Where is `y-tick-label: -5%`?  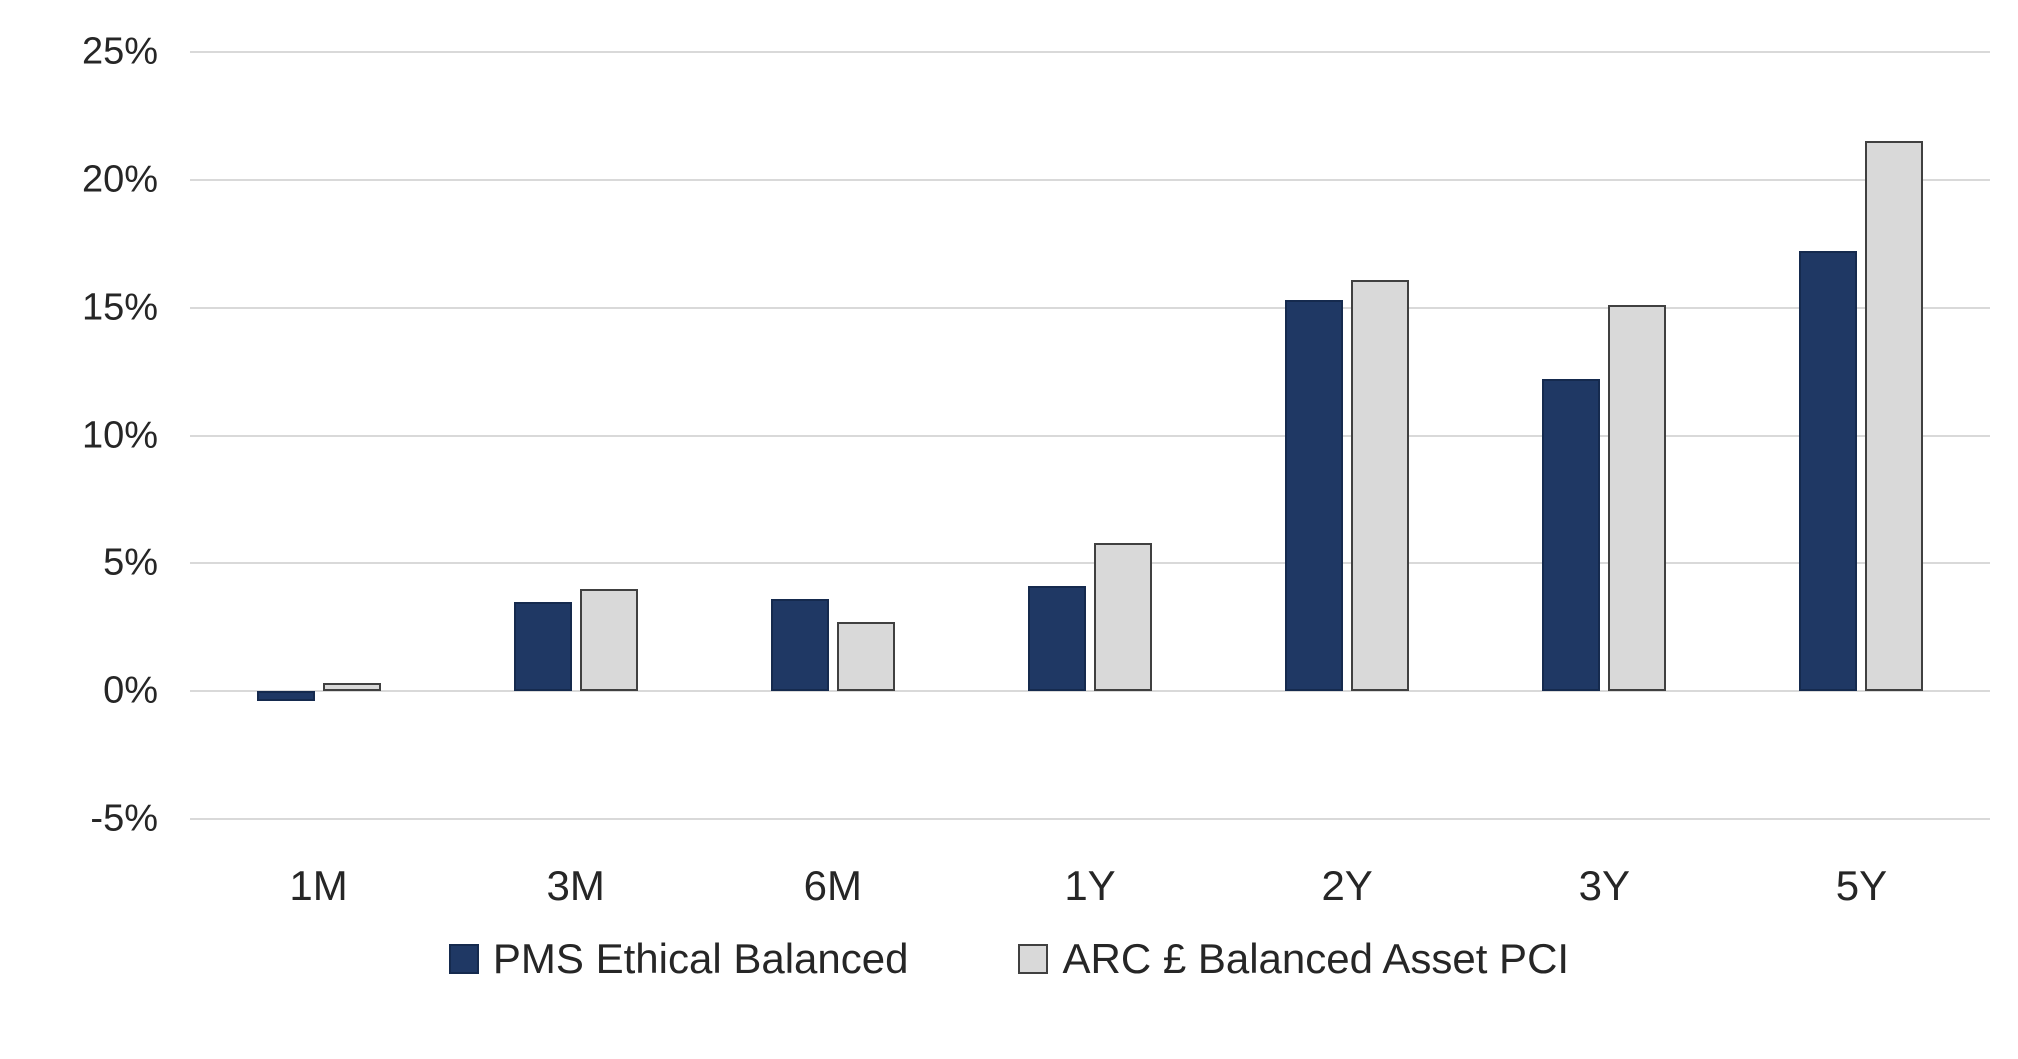
y-tick-label: -5% is located at coordinates (124, 818).